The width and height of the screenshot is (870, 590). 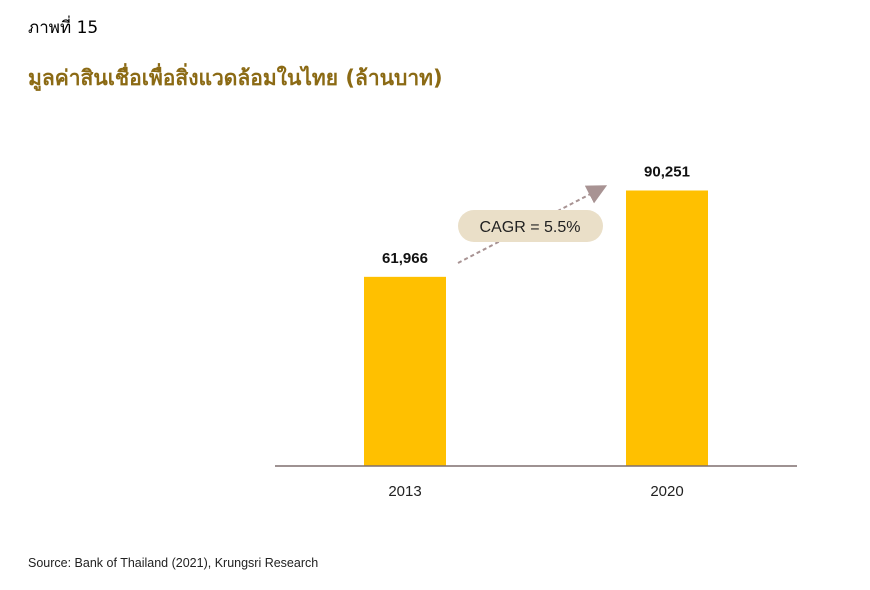 What do you see at coordinates (667, 328) in the screenshot?
I see `bar-2020` at bounding box center [667, 328].